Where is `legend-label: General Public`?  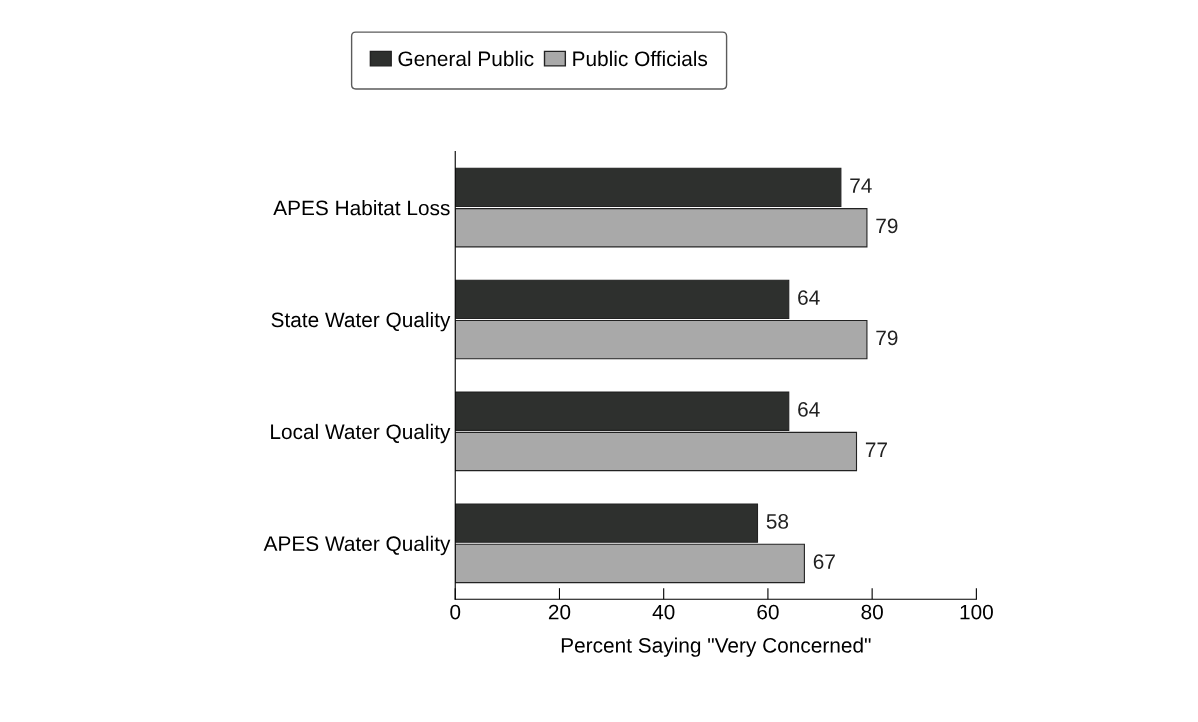
legend-label: General Public is located at coordinates (466, 58).